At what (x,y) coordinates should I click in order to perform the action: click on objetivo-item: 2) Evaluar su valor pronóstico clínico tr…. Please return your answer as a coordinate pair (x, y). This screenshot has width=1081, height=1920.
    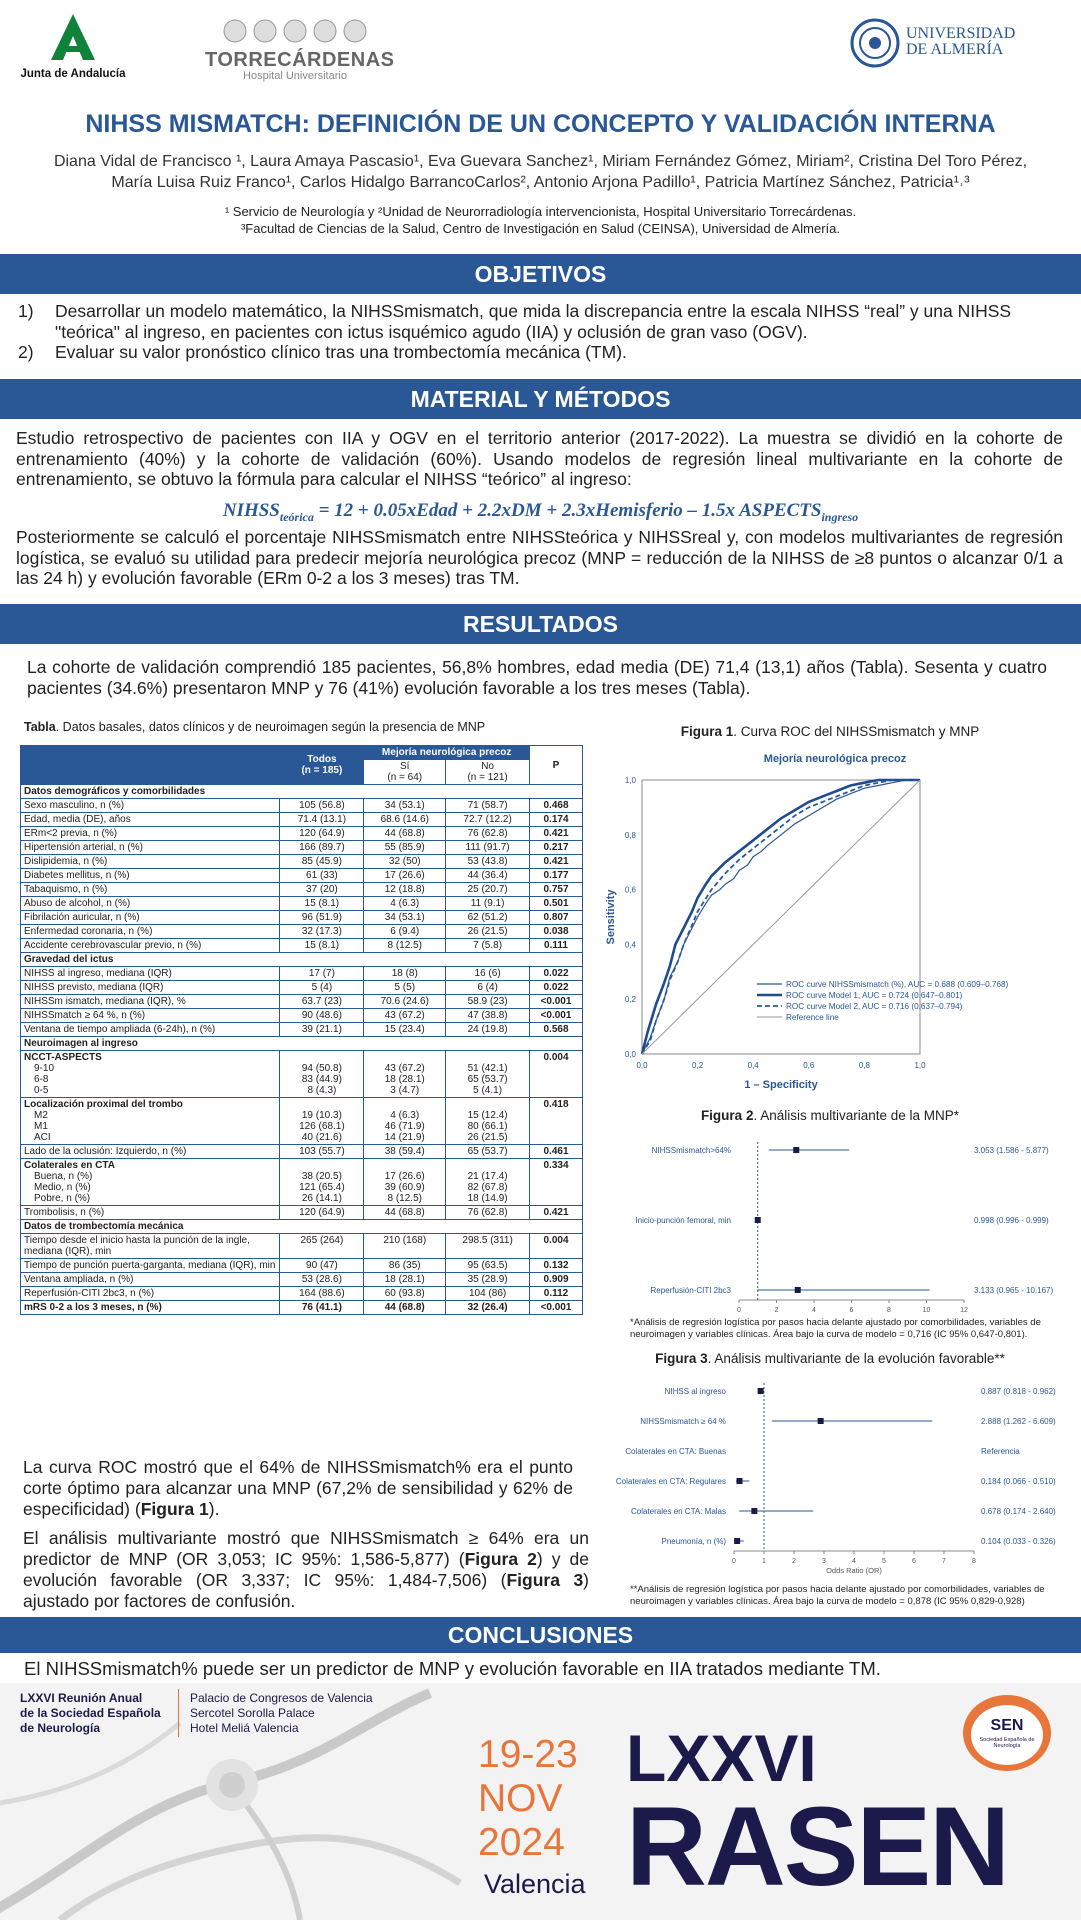
    Looking at the image, I should click on (535, 352).